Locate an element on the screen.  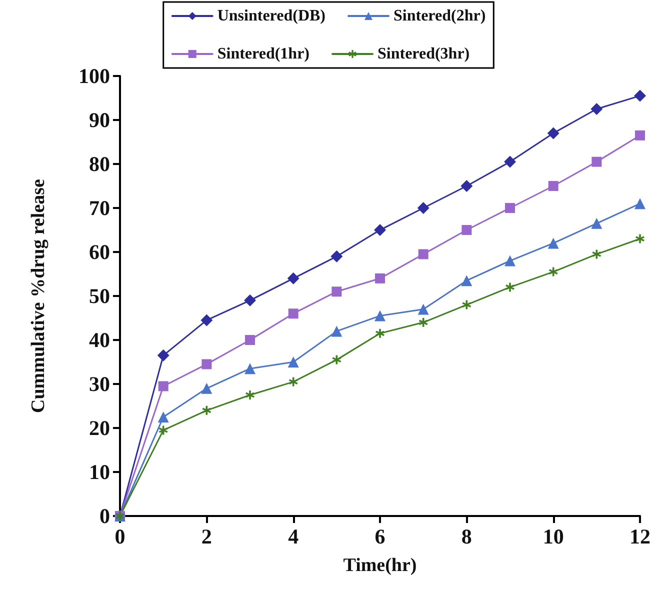
y-tick-label: 80 is located at coordinates (99, 164).